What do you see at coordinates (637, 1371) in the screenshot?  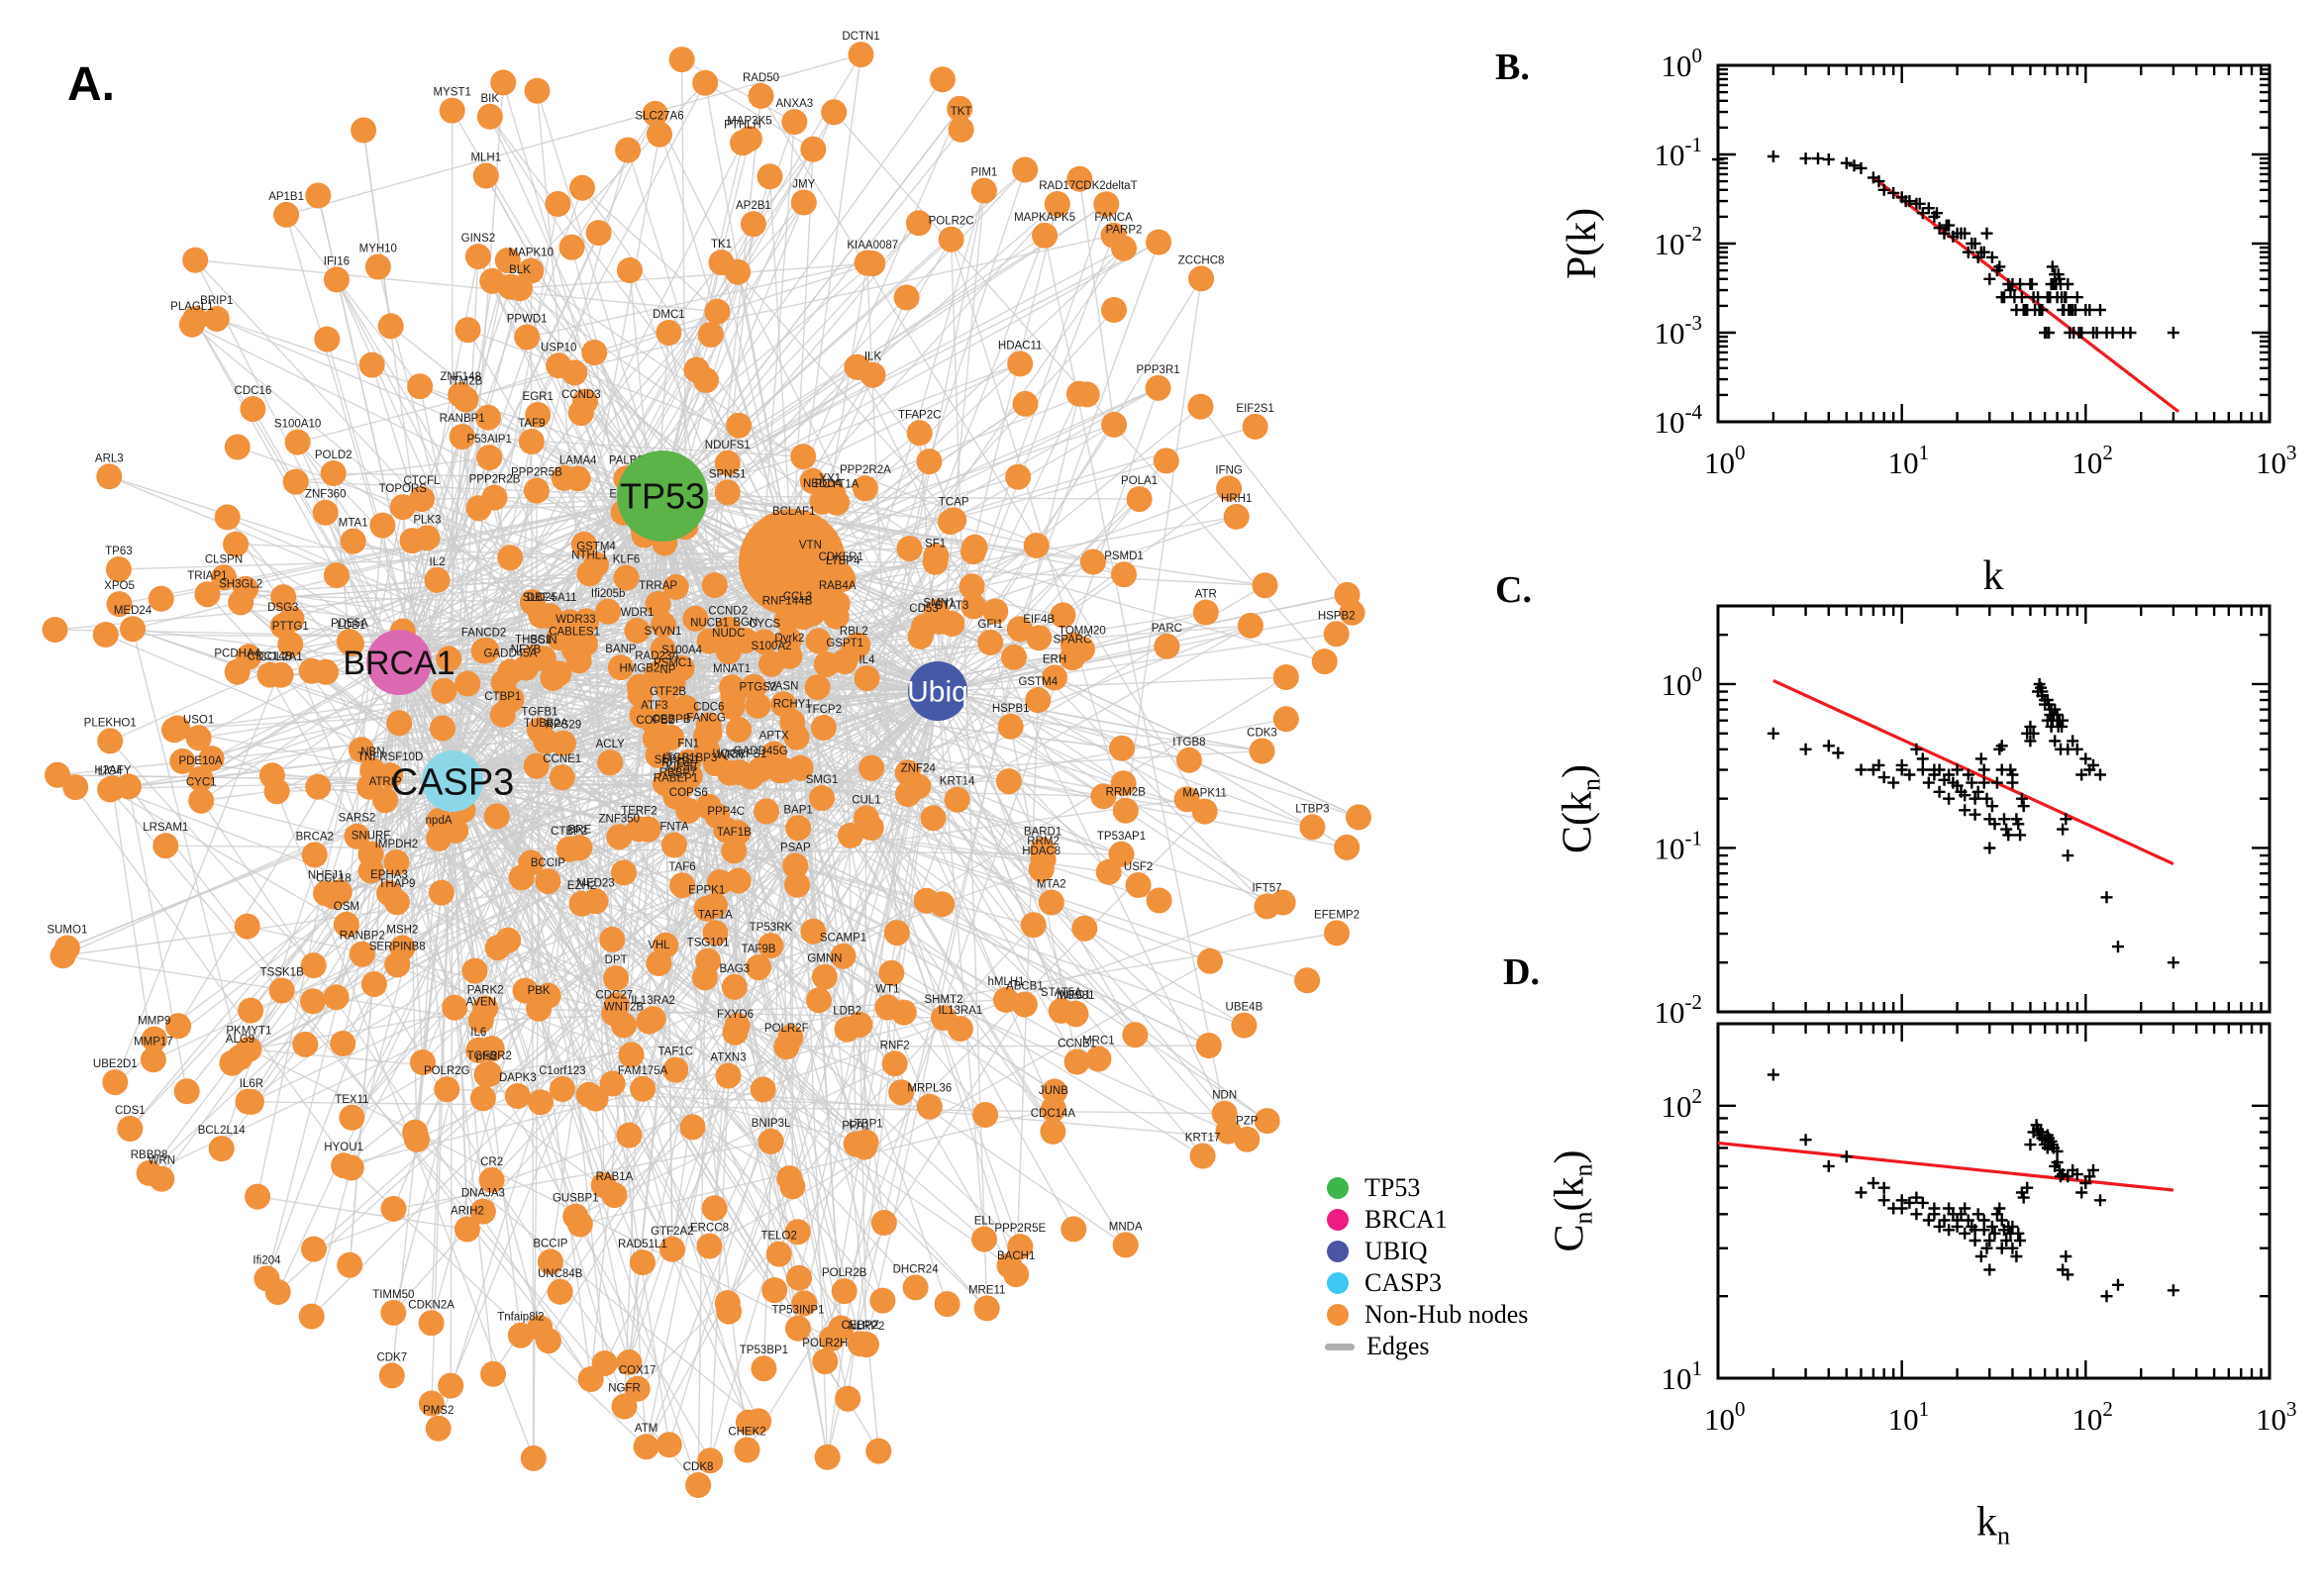 I see `gene-label: COX17` at bounding box center [637, 1371].